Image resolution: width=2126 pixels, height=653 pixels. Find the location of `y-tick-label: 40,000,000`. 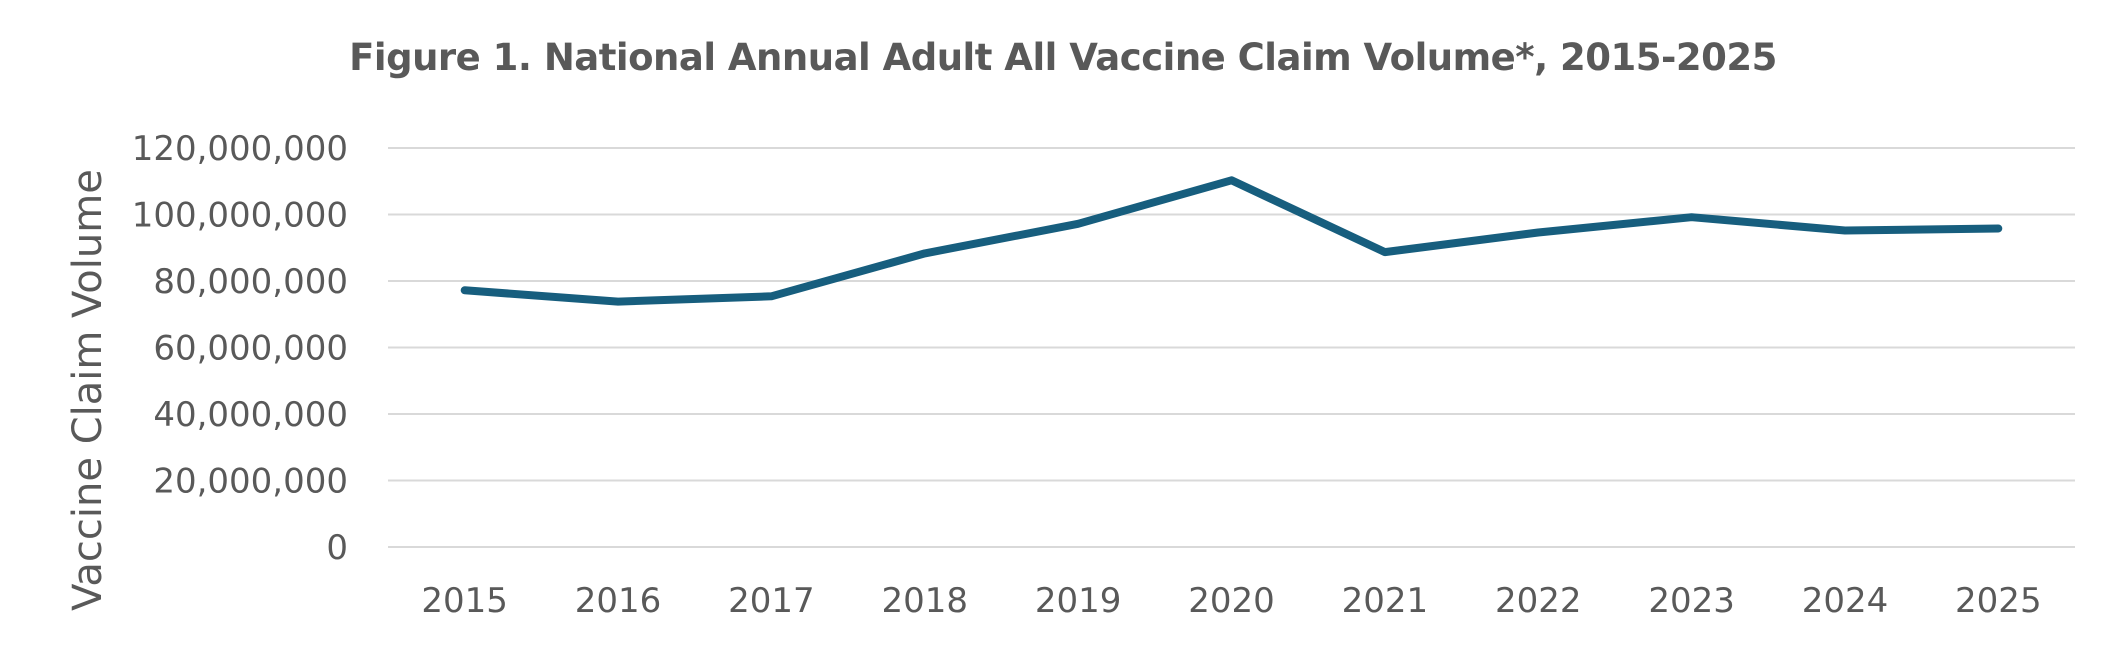

y-tick-label: 40,000,000 is located at coordinates (250, 415).